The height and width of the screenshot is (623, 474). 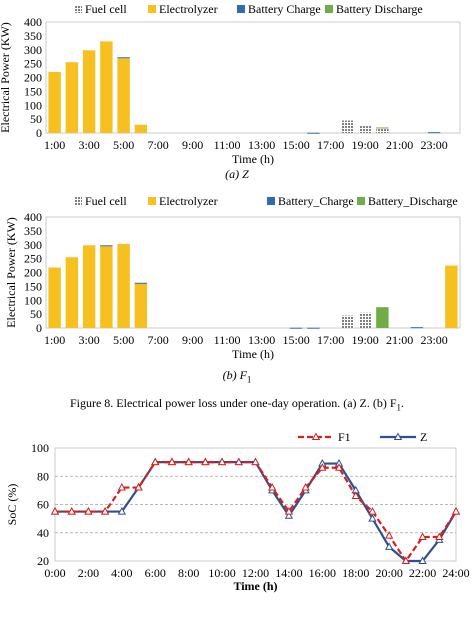 I want to click on x-tick-label: 21:00, so click(x=399, y=340).